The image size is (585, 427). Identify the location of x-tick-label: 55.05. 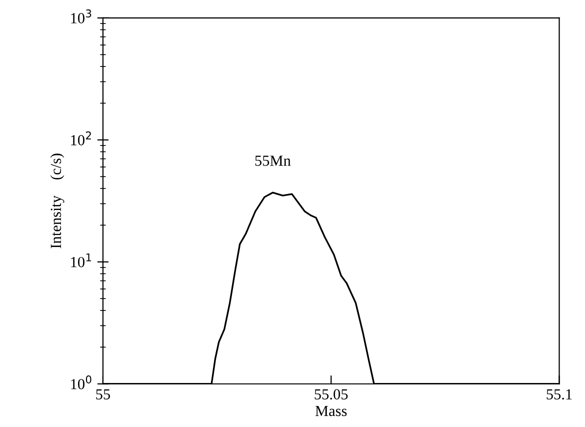
(331, 394).